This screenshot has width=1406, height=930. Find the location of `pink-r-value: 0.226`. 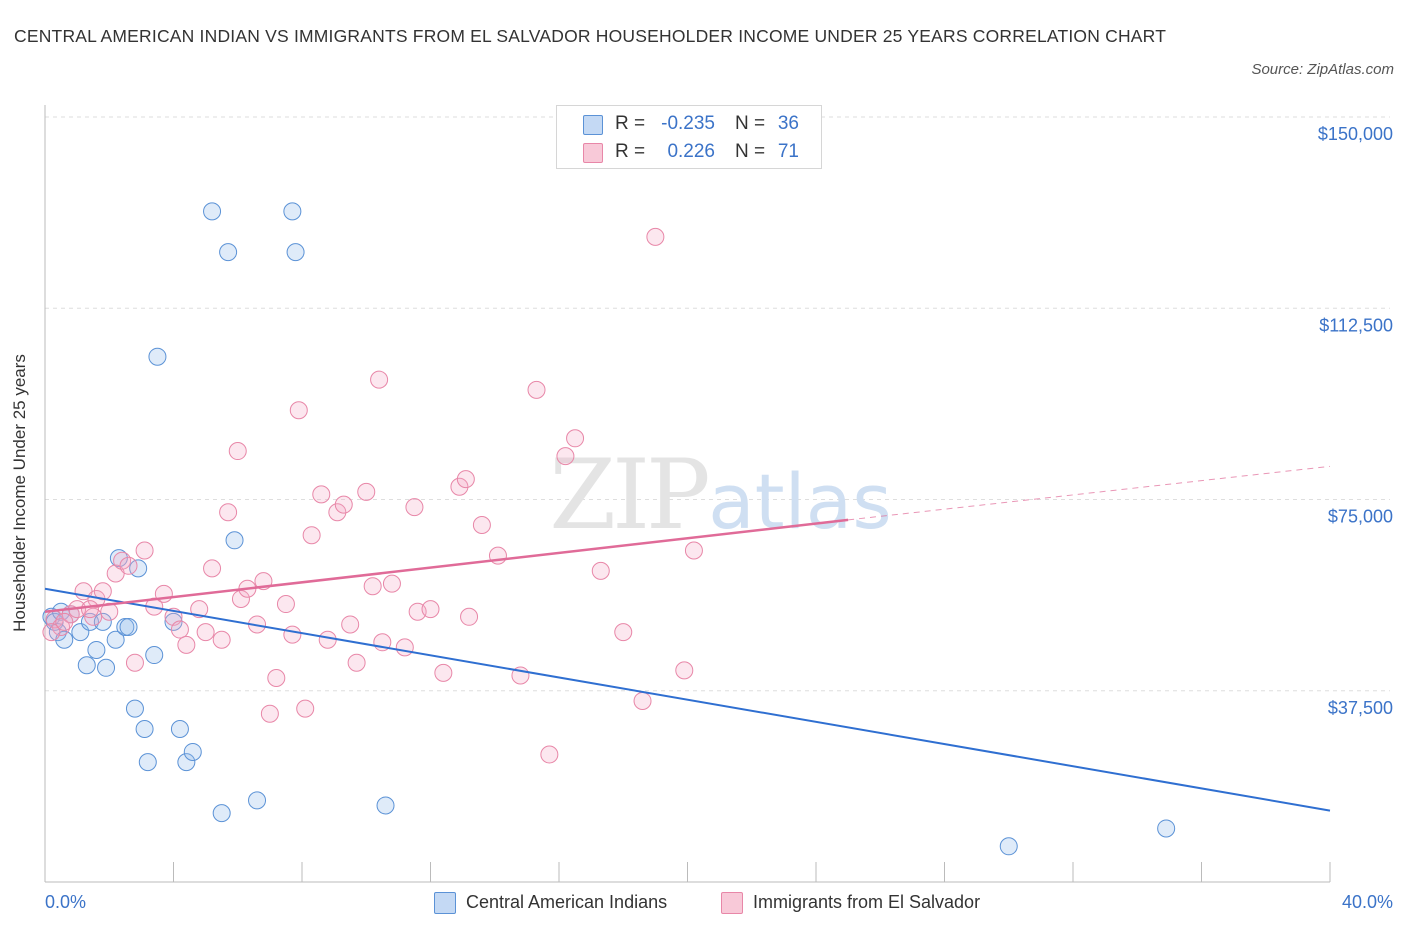

pink-r-value: 0.226 is located at coordinates (691, 151).